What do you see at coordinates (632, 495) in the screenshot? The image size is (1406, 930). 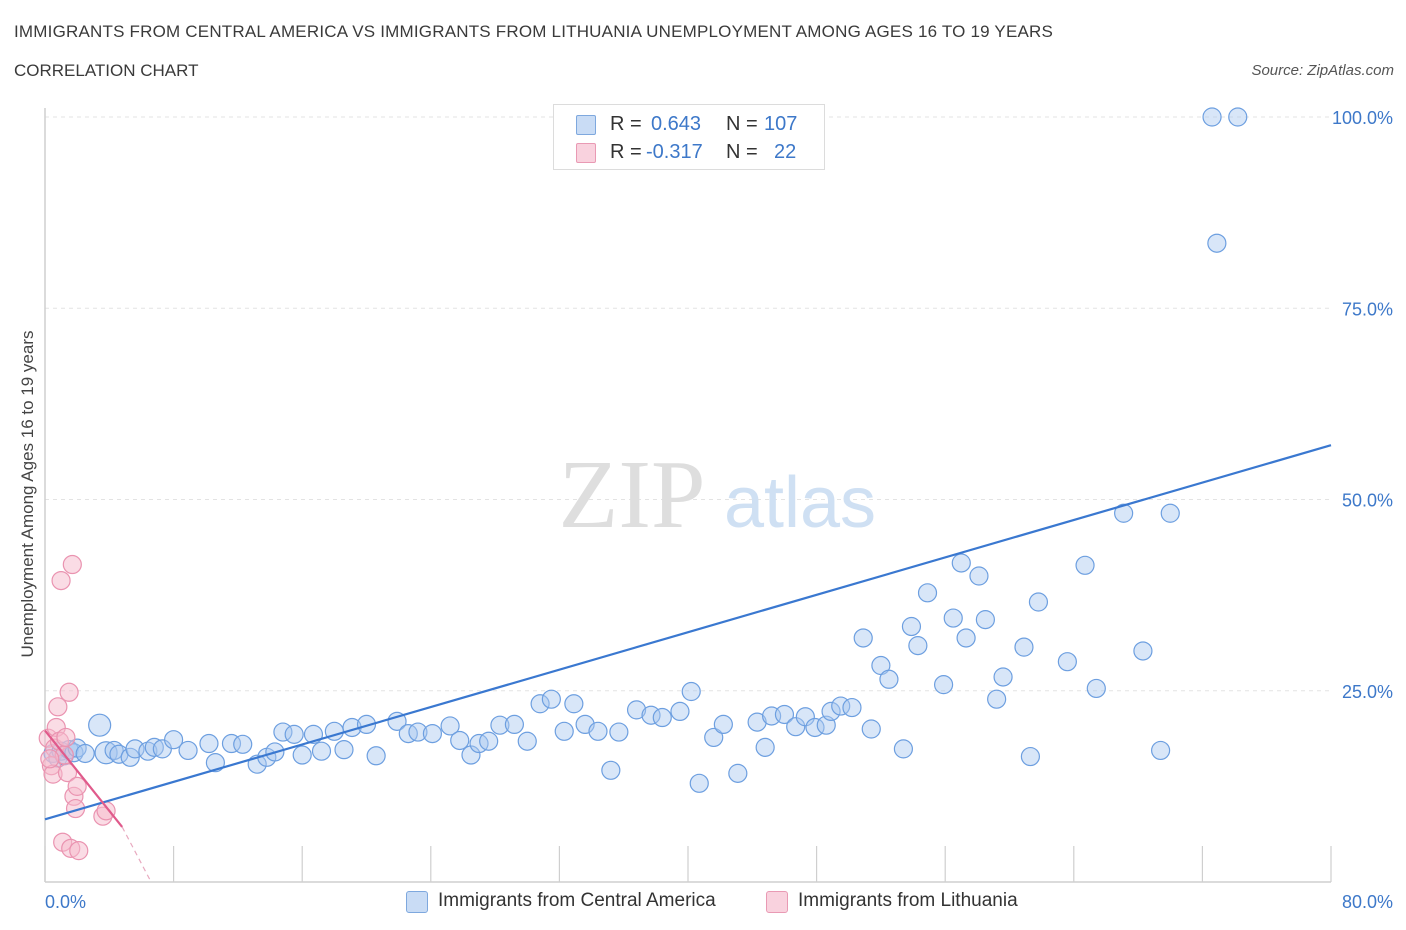 I see `watermark-zip: ZIP` at bounding box center [632, 495].